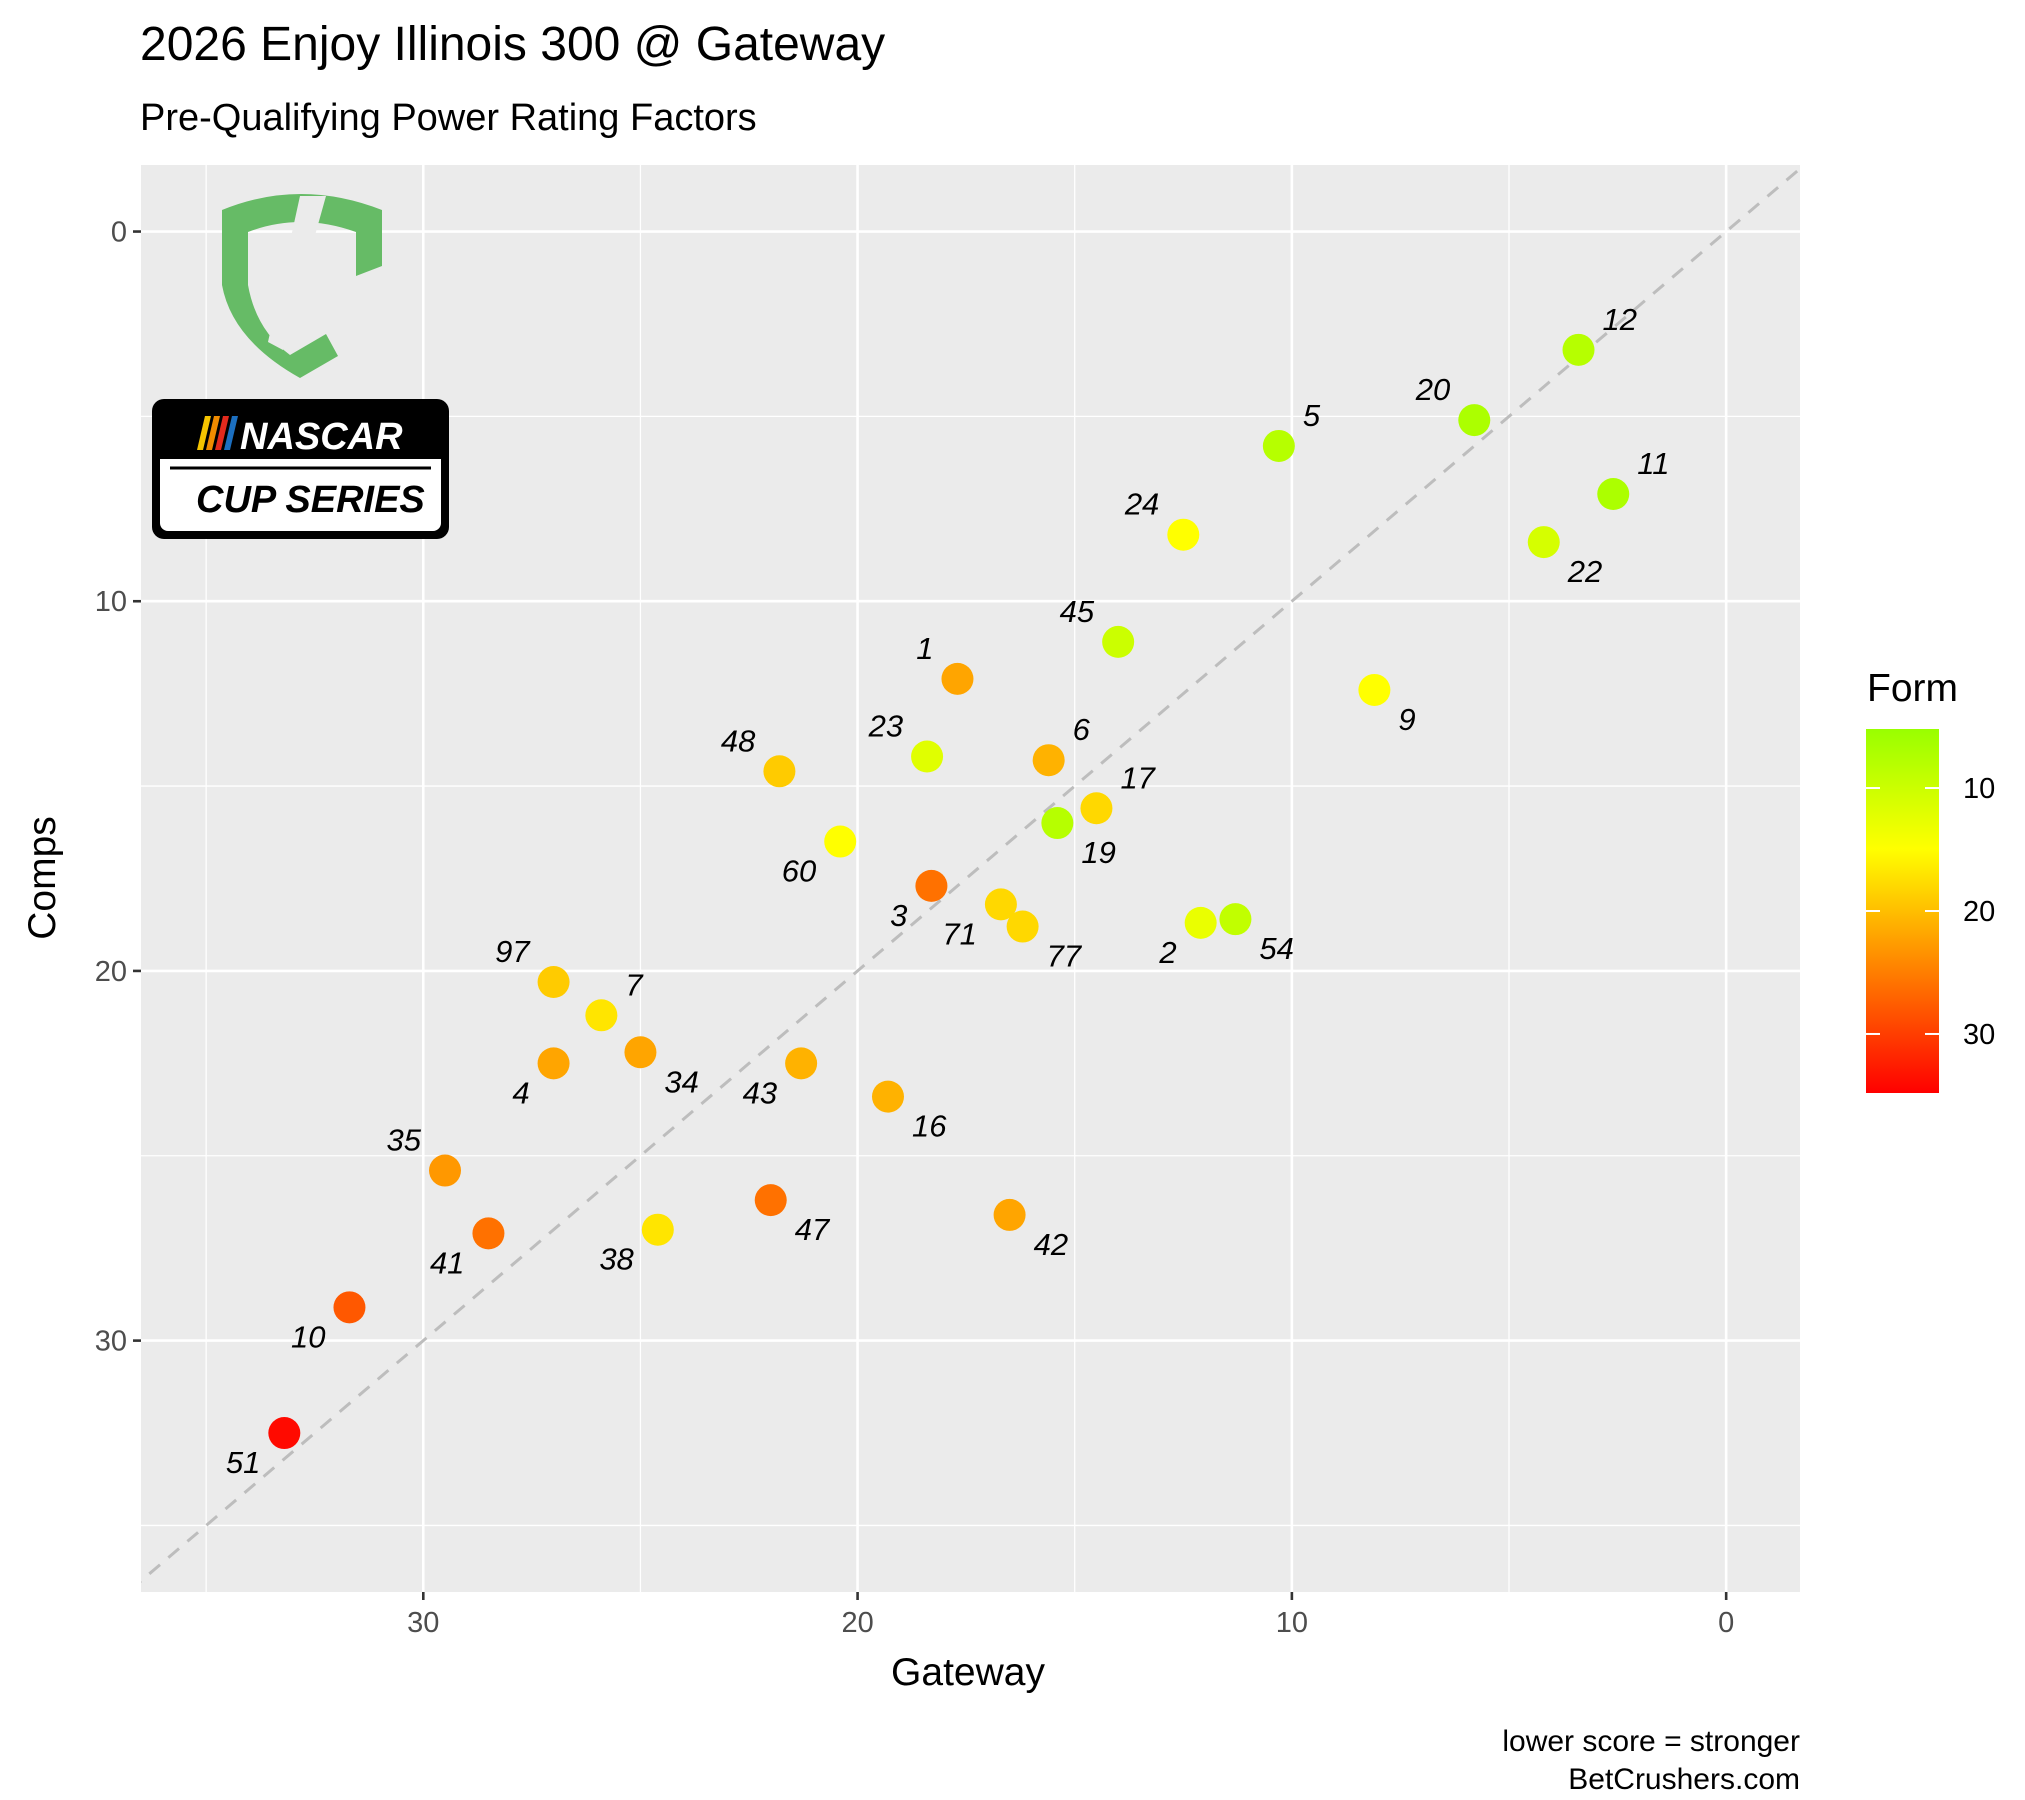 Image resolution: width=2025 pixels, height=1800 pixels. What do you see at coordinates (681, 1081) in the screenshot?
I see `point-label-car-34: 34` at bounding box center [681, 1081].